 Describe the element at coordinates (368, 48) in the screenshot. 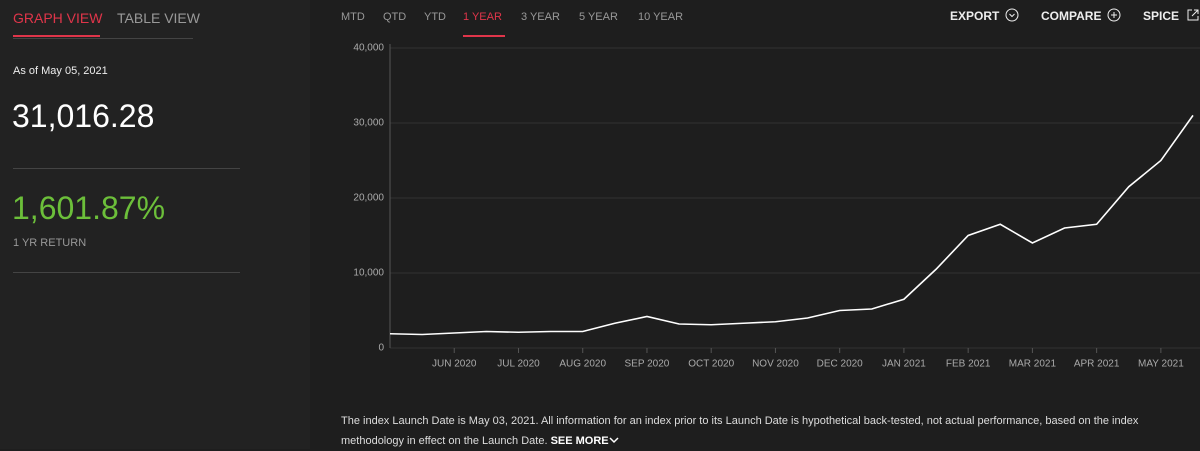

I see `y-tick-label: 40,000` at that location.